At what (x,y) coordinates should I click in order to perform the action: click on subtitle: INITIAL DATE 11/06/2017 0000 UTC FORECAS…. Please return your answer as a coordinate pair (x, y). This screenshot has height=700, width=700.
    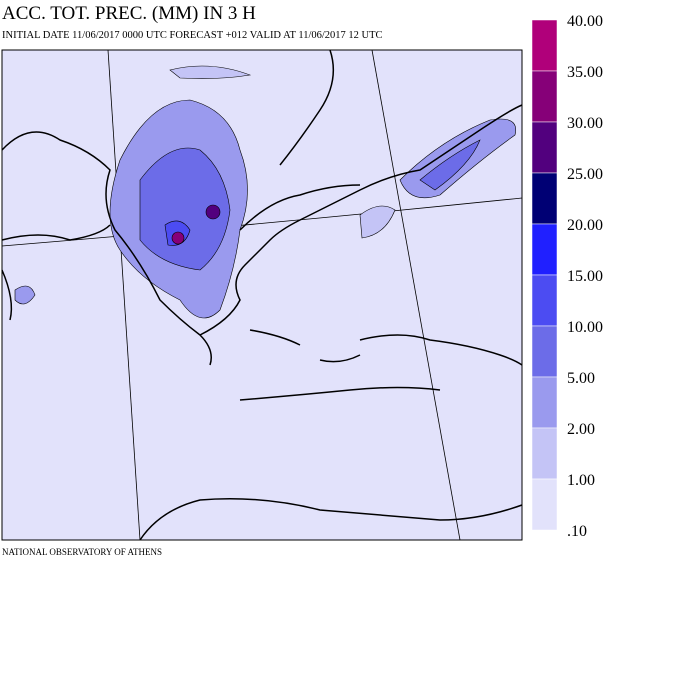
    Looking at the image, I should click on (192, 35).